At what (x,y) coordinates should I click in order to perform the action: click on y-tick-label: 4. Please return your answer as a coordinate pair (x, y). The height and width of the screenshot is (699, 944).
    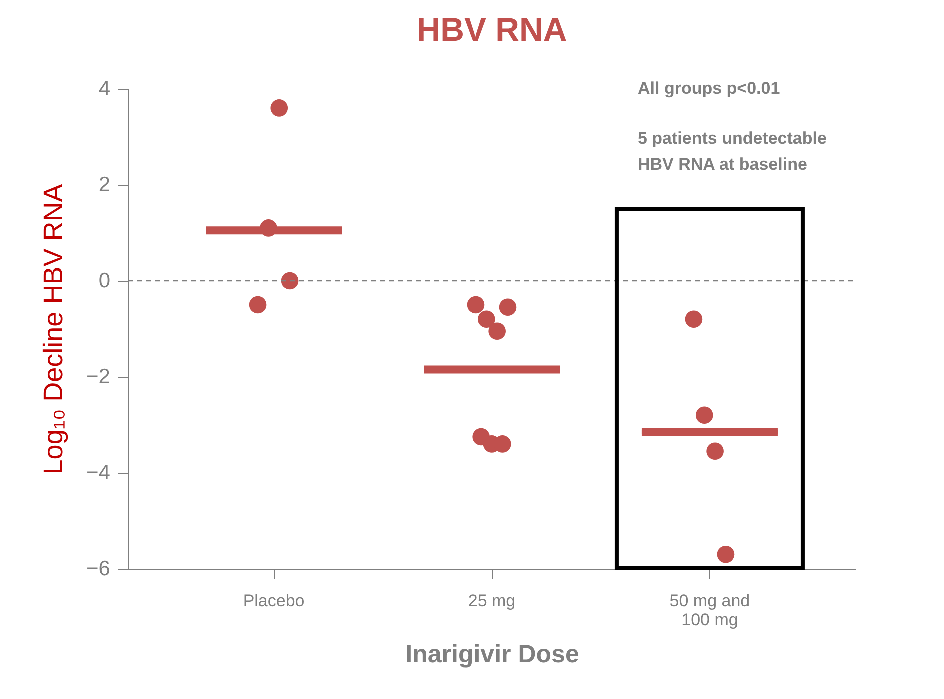
    Looking at the image, I should click on (104, 89).